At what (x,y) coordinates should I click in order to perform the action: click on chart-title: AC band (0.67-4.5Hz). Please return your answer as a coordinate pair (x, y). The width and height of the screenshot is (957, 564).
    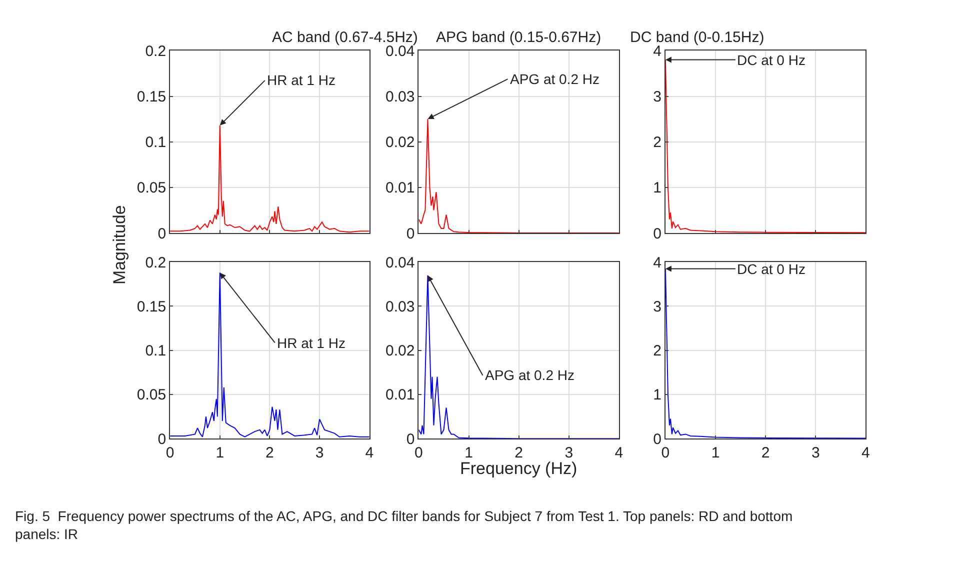
    Looking at the image, I should click on (345, 37).